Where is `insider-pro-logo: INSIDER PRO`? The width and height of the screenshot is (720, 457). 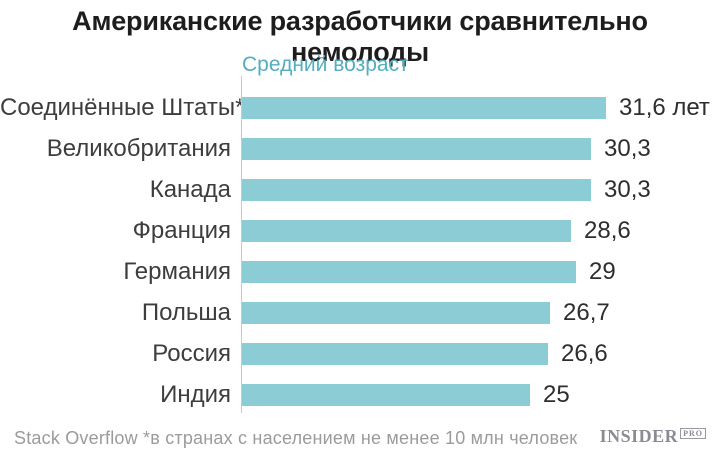
insider-pro-logo: INSIDER PRO is located at coordinates (653, 437).